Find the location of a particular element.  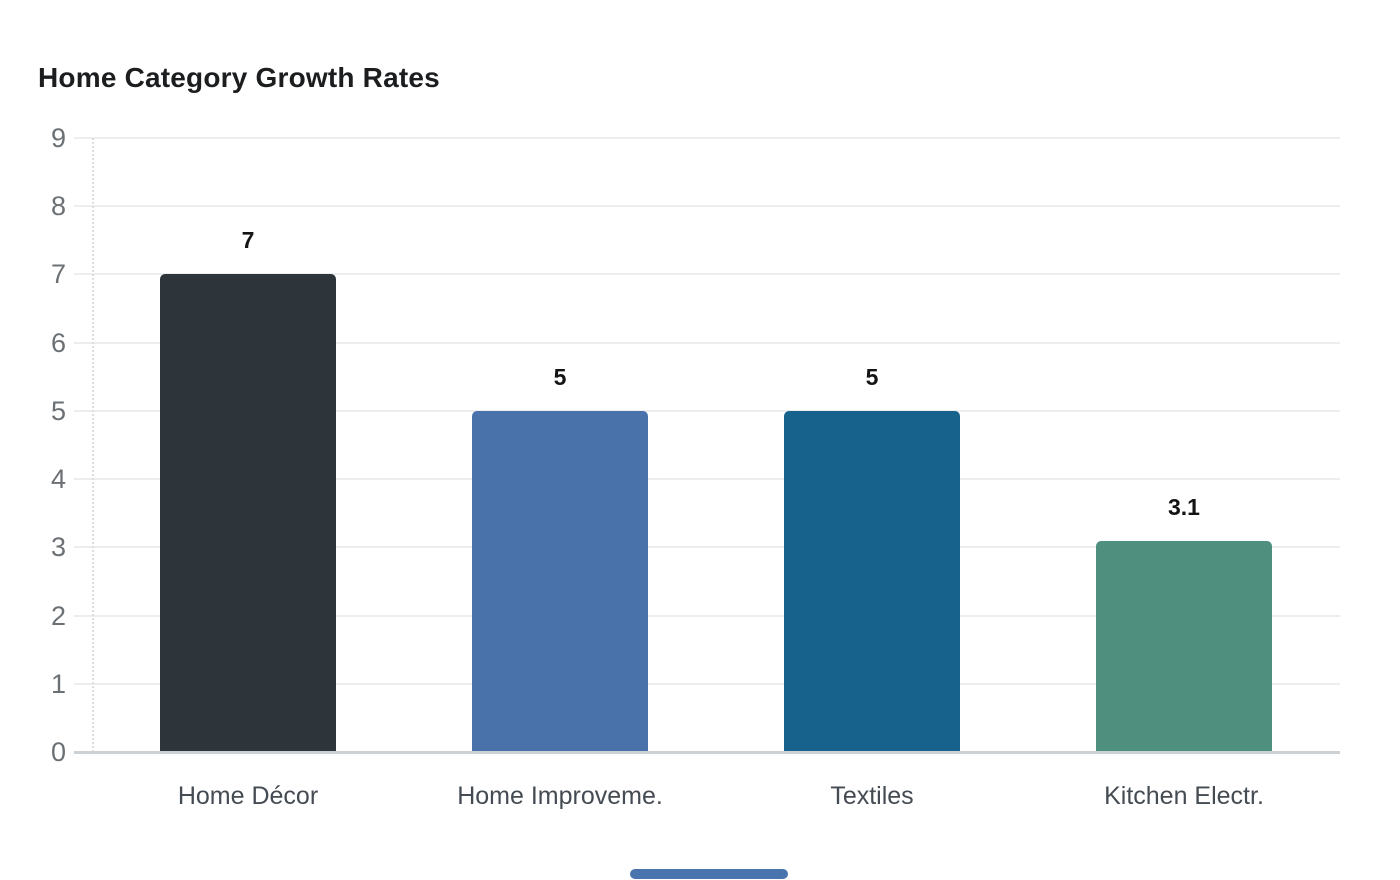

y-tick-label: 6 is located at coordinates (58, 342).